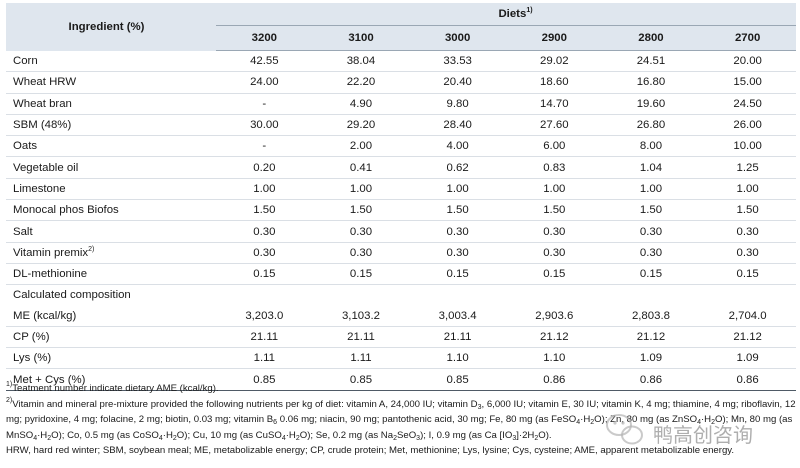  What do you see at coordinates (747, 146) in the screenshot?
I see `value-cell: 10.00` at bounding box center [747, 146].